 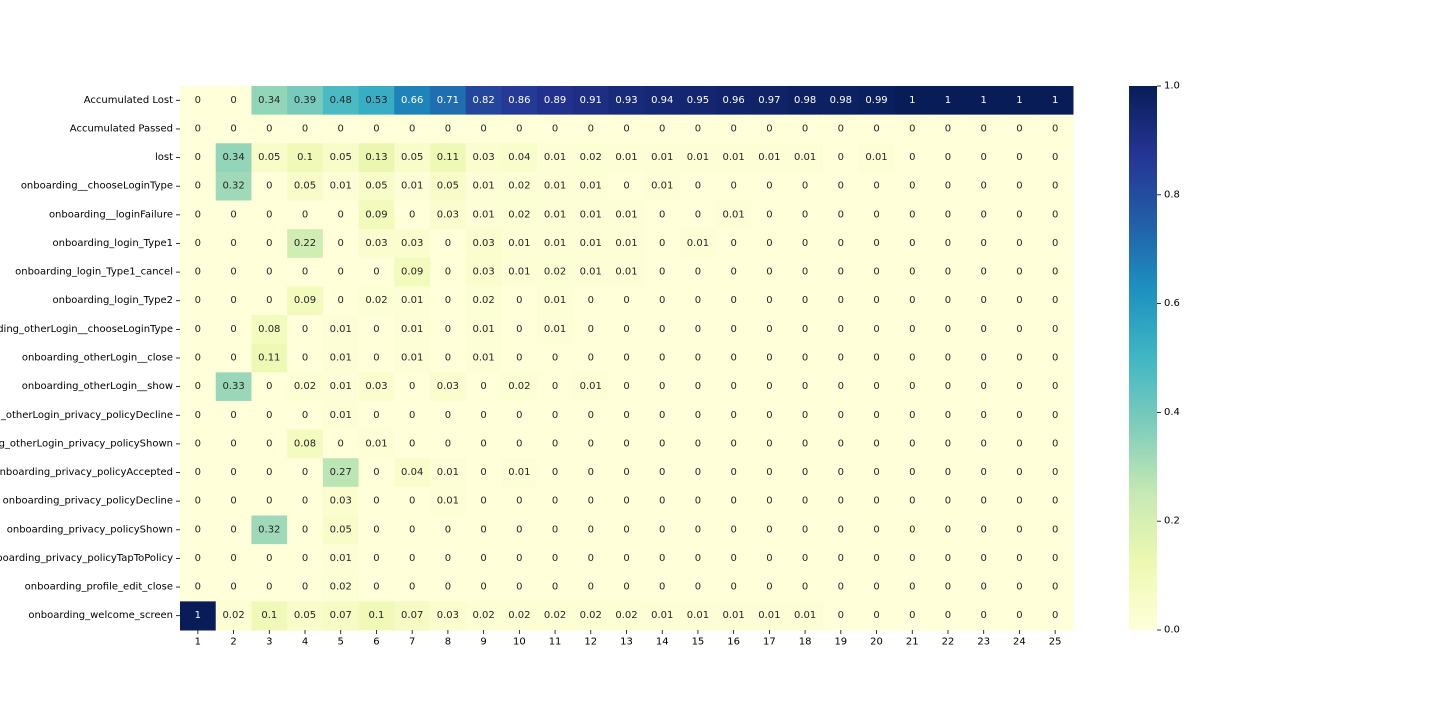 What do you see at coordinates (1154, 358) in the screenshot?
I see `colorbar: 0.0 0.2 0.4 0.6 0.8 1.0` at bounding box center [1154, 358].